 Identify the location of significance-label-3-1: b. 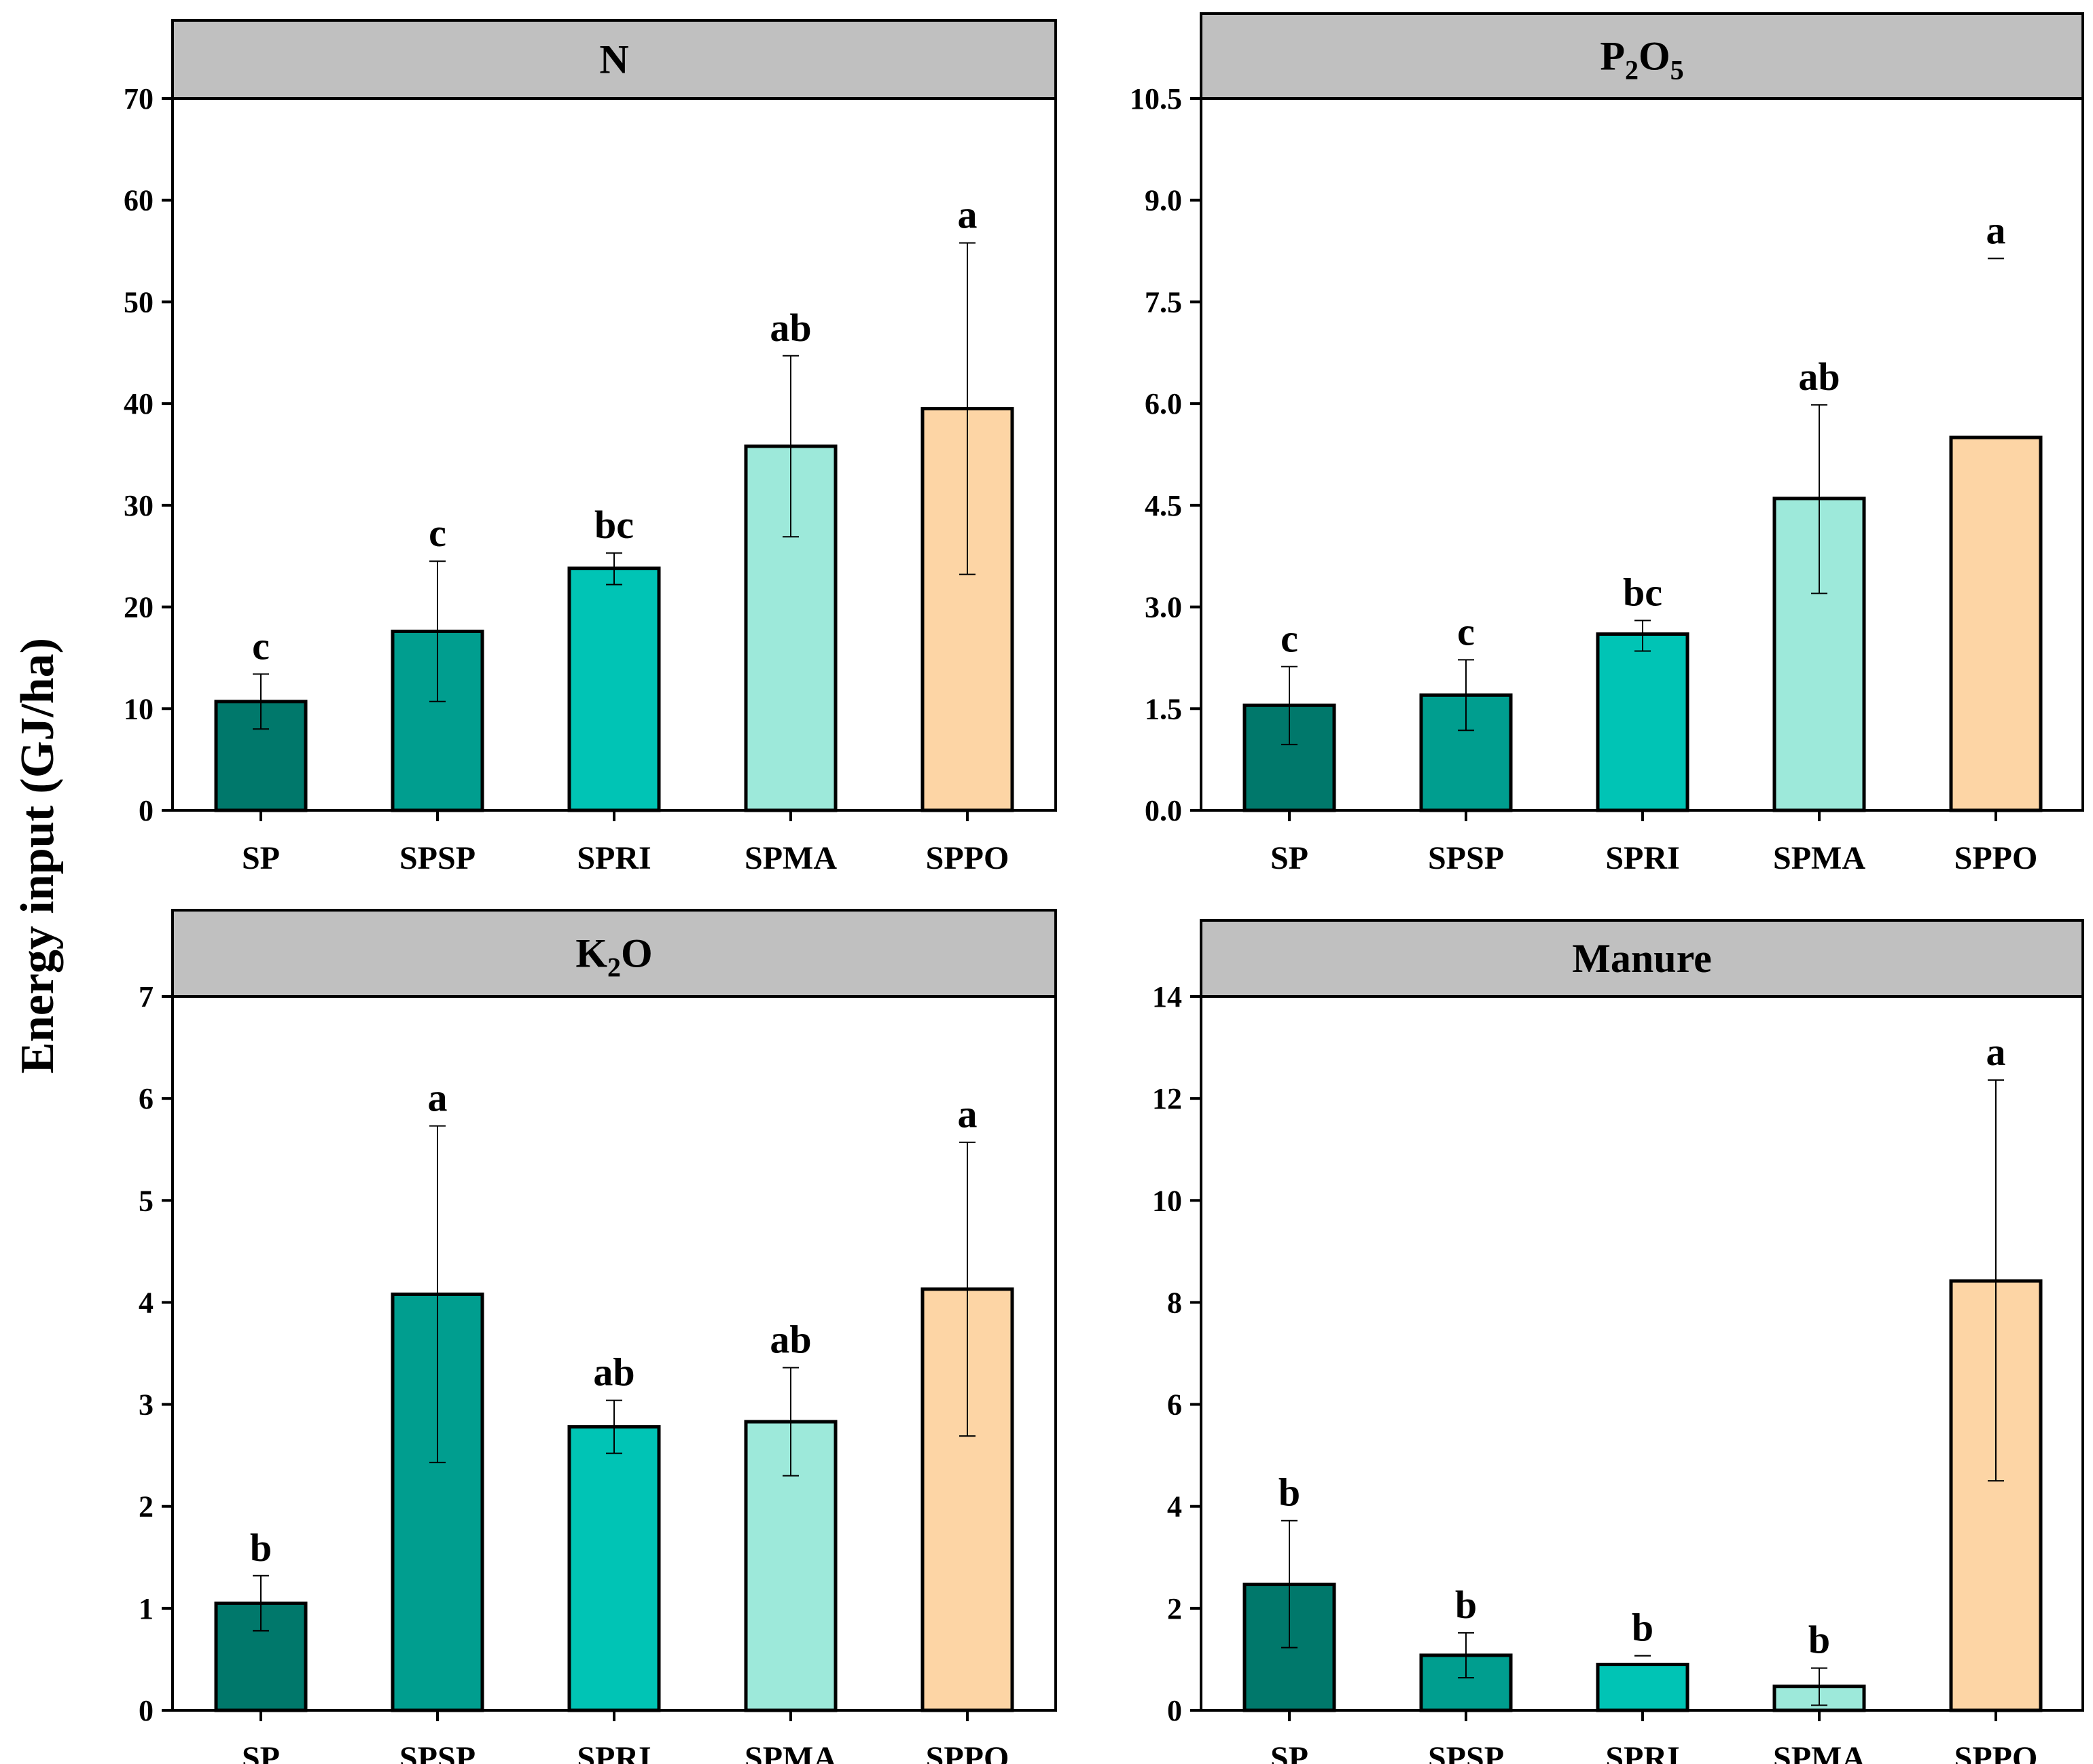
(1466, 1605).